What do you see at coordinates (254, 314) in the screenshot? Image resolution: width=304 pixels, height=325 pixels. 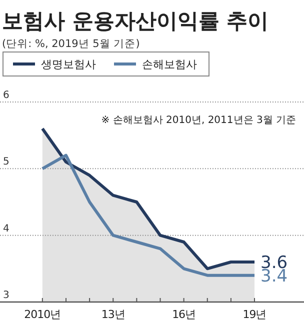 I see `x-tick-label: 19년` at bounding box center [254, 314].